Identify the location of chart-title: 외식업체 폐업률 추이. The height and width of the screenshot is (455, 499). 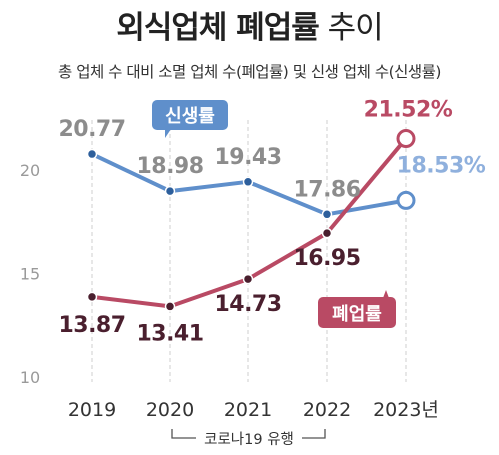
(249, 24).